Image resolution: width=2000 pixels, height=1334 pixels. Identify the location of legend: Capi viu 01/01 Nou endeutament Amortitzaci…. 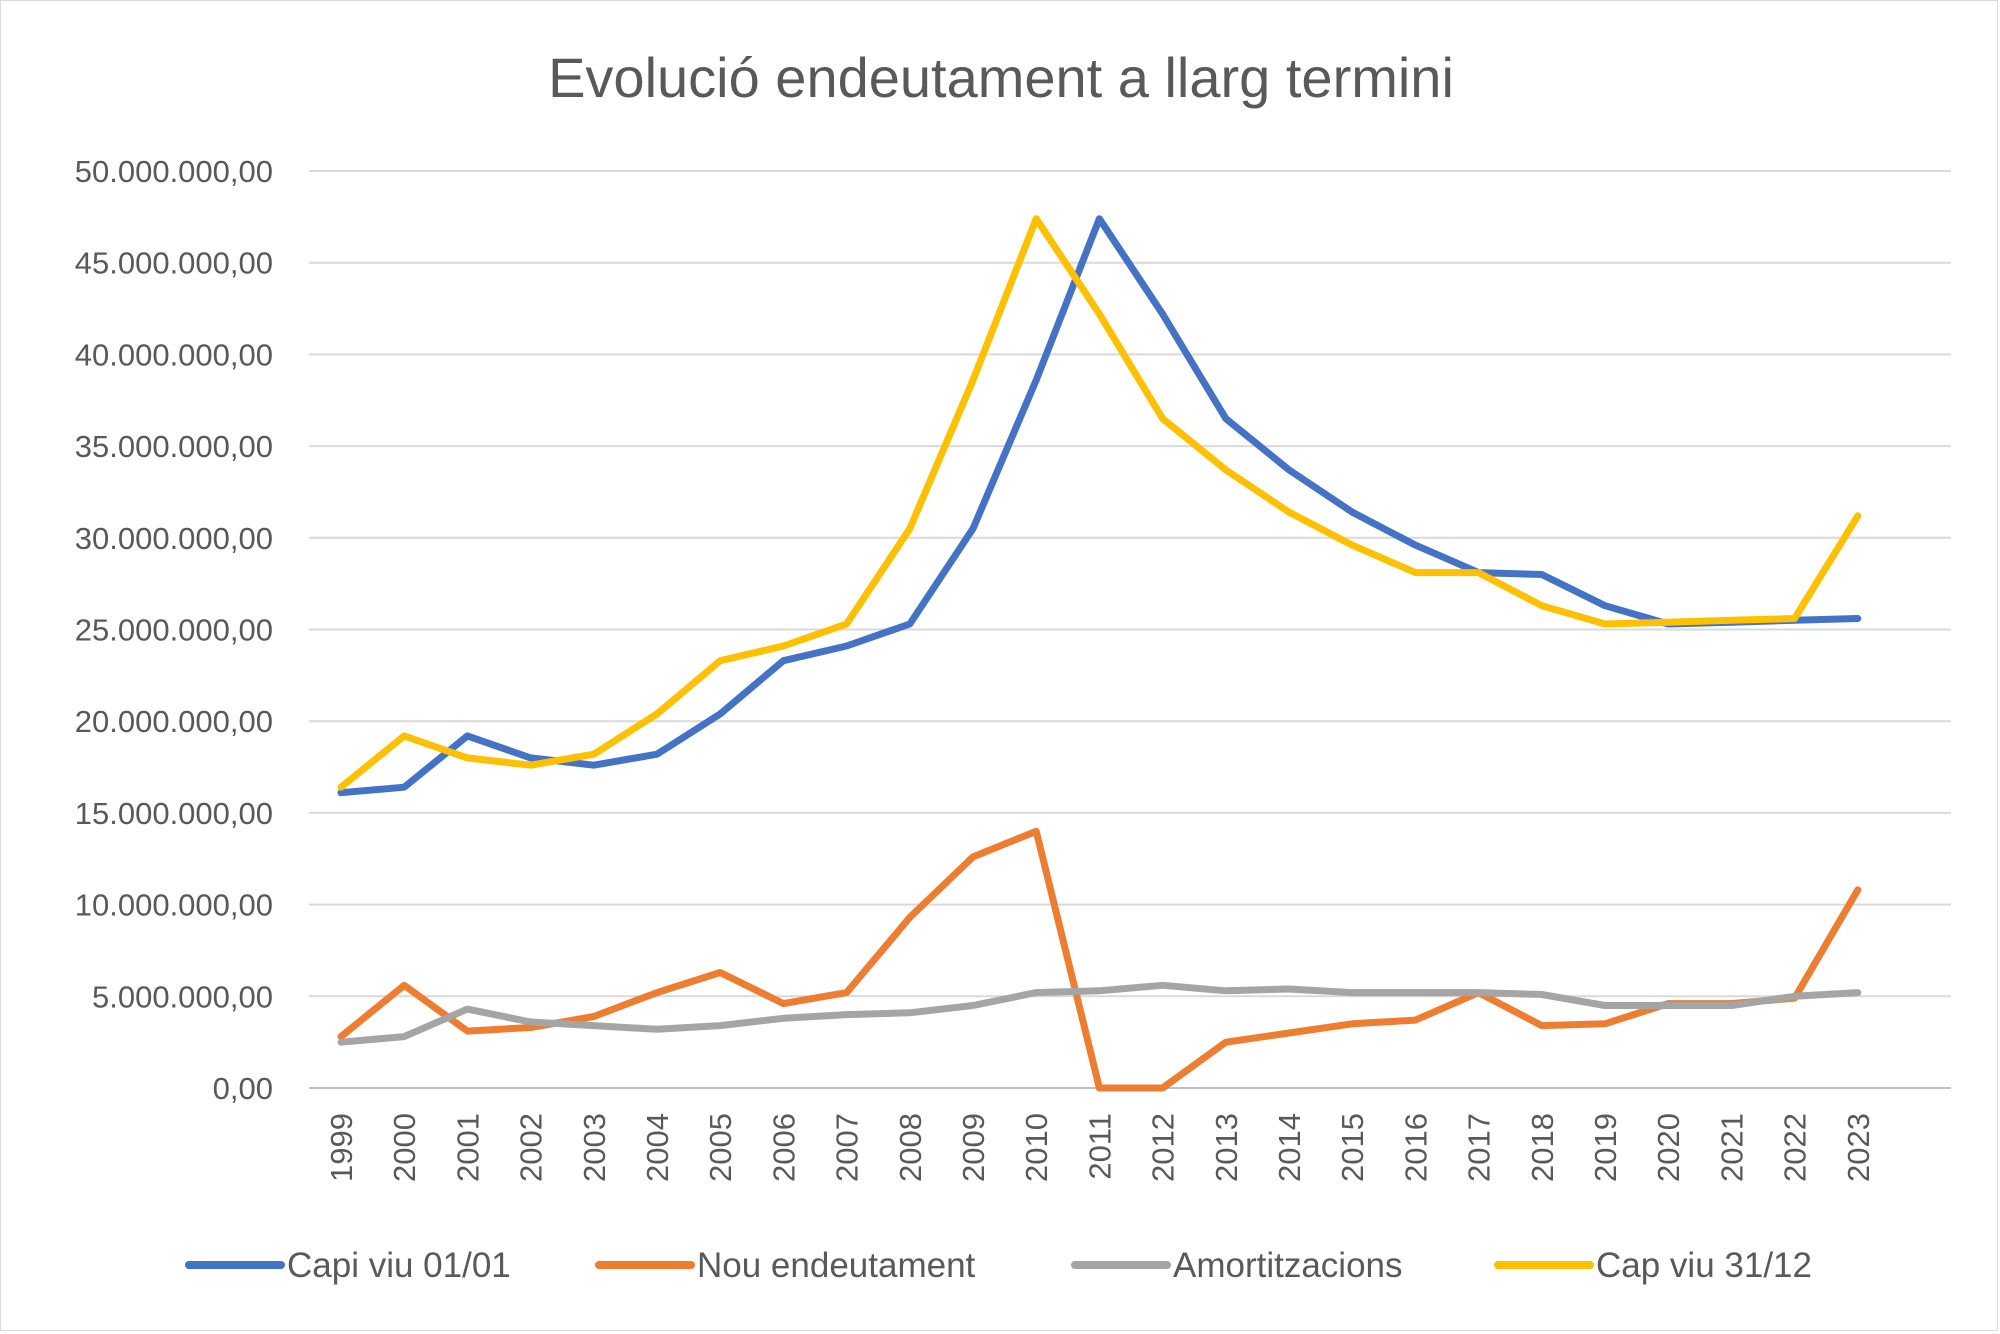
(998, 1265).